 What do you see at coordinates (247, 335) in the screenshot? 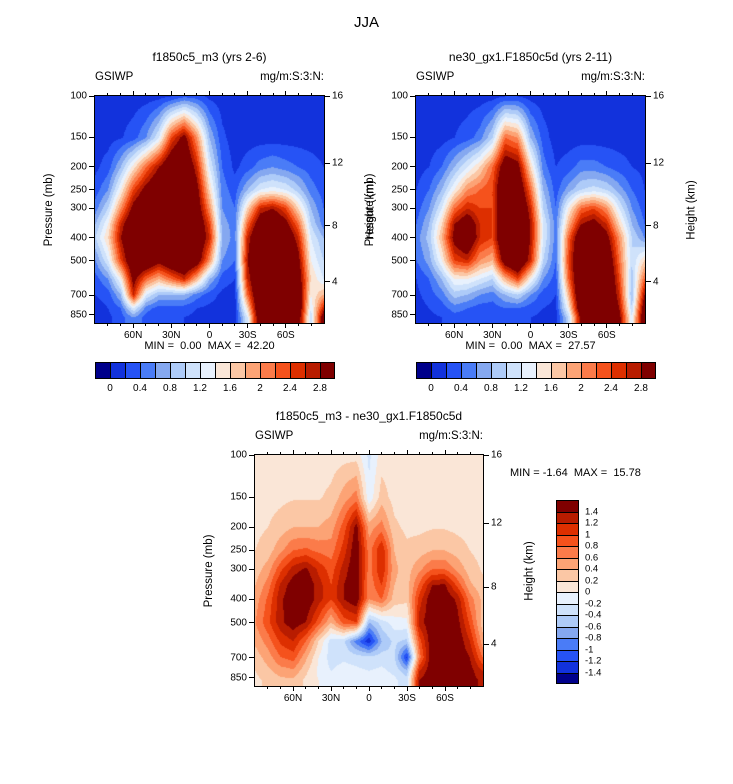
I see `lat-tick-label: 30S` at bounding box center [247, 335].